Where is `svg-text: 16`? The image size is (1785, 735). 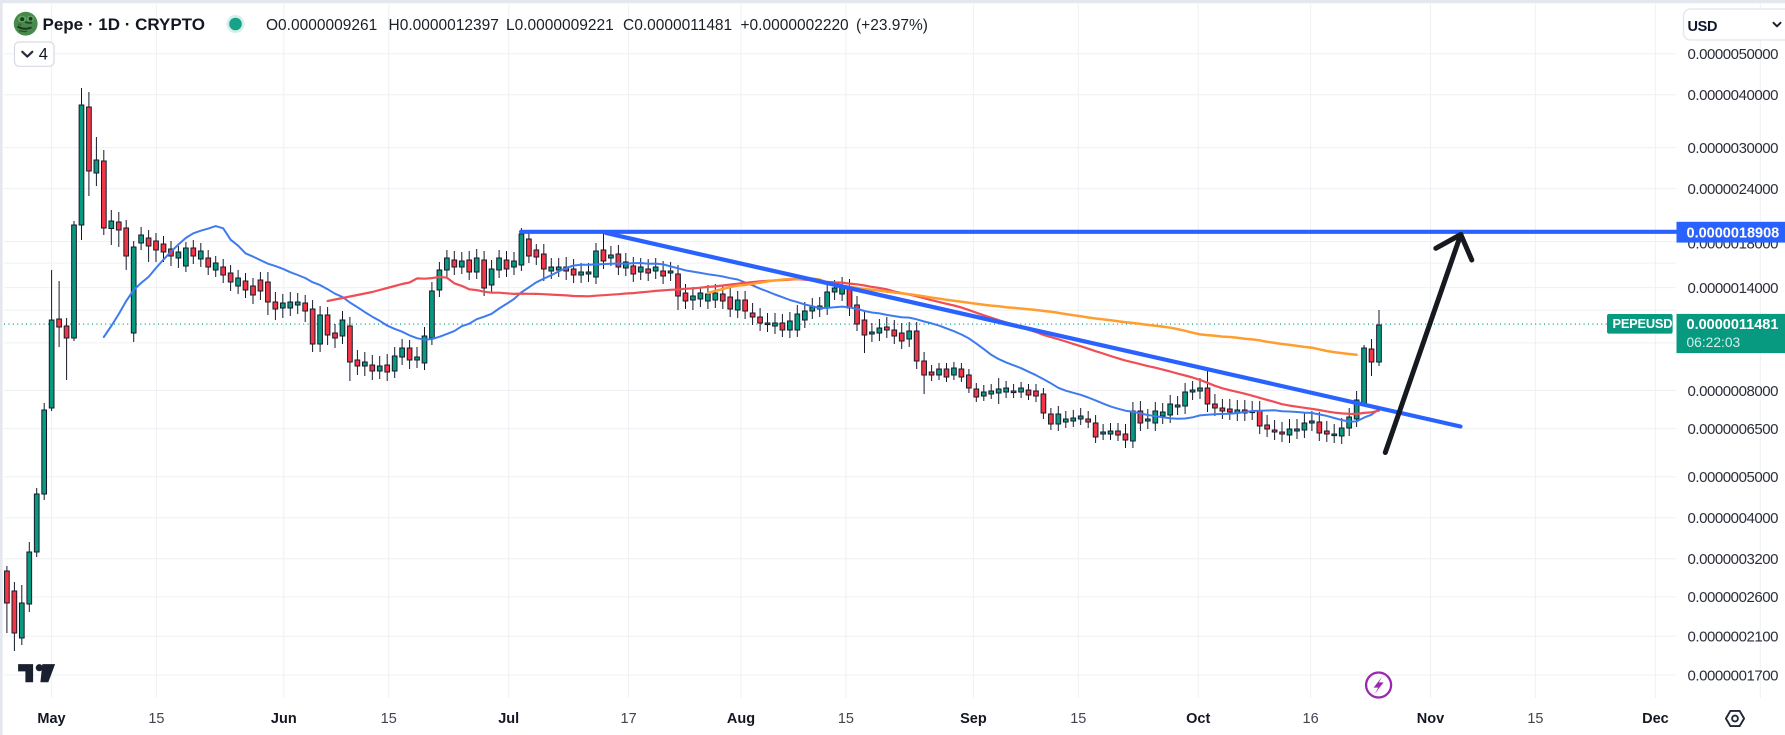 svg-text: 16 is located at coordinates (1311, 719).